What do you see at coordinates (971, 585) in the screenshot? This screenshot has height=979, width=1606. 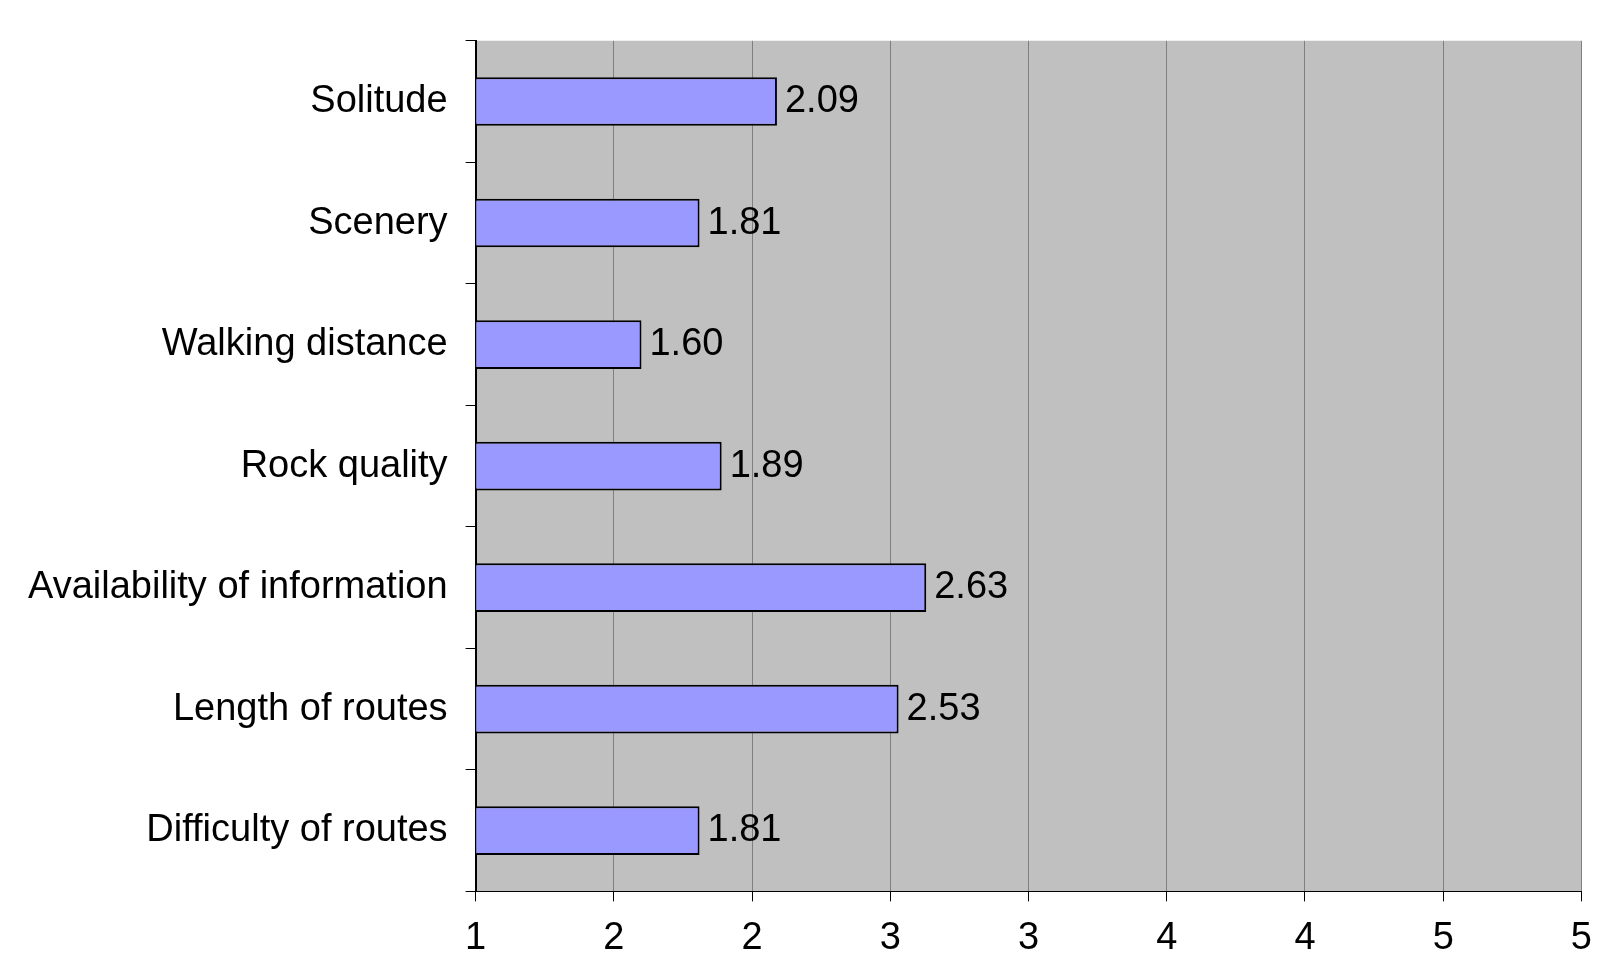 I see `data-label: 2.63` at bounding box center [971, 585].